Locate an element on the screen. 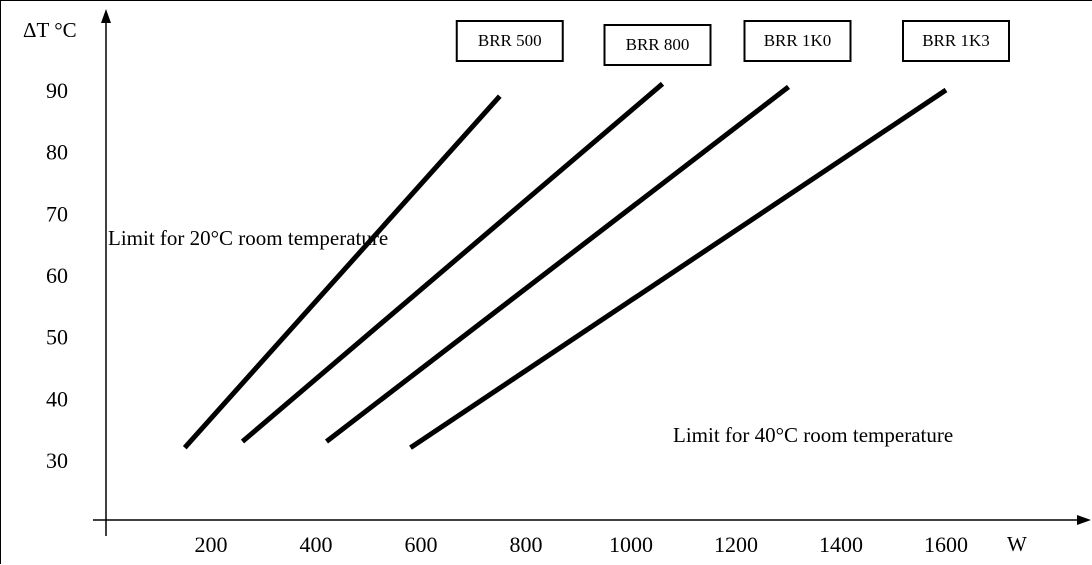 Image resolution: width=1092 pixels, height=565 pixels. x-axis-arrow is located at coordinates (1084, 520).